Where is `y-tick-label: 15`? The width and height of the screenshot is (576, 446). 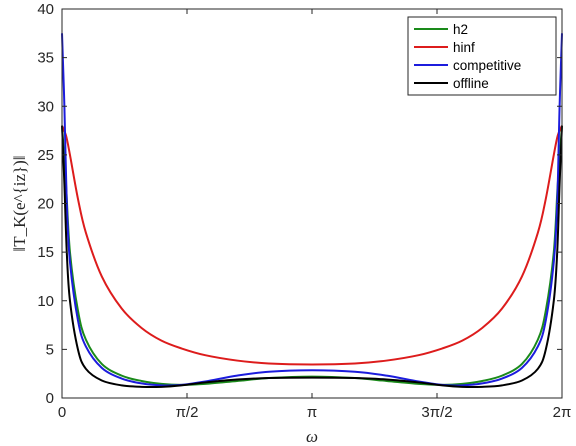 y-tick-label: 15 is located at coordinates (45, 252).